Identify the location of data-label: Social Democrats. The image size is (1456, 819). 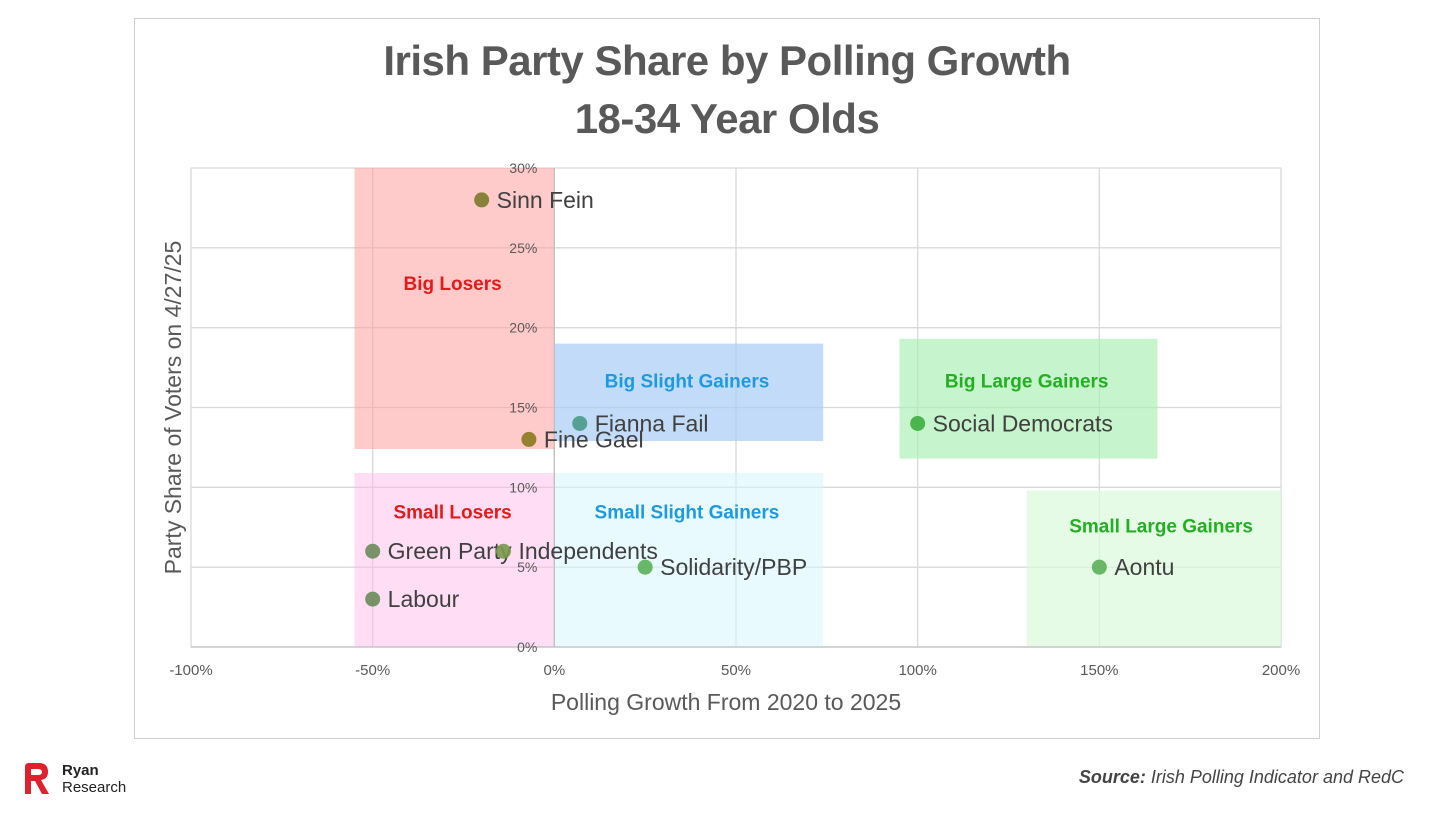
(1023, 423).